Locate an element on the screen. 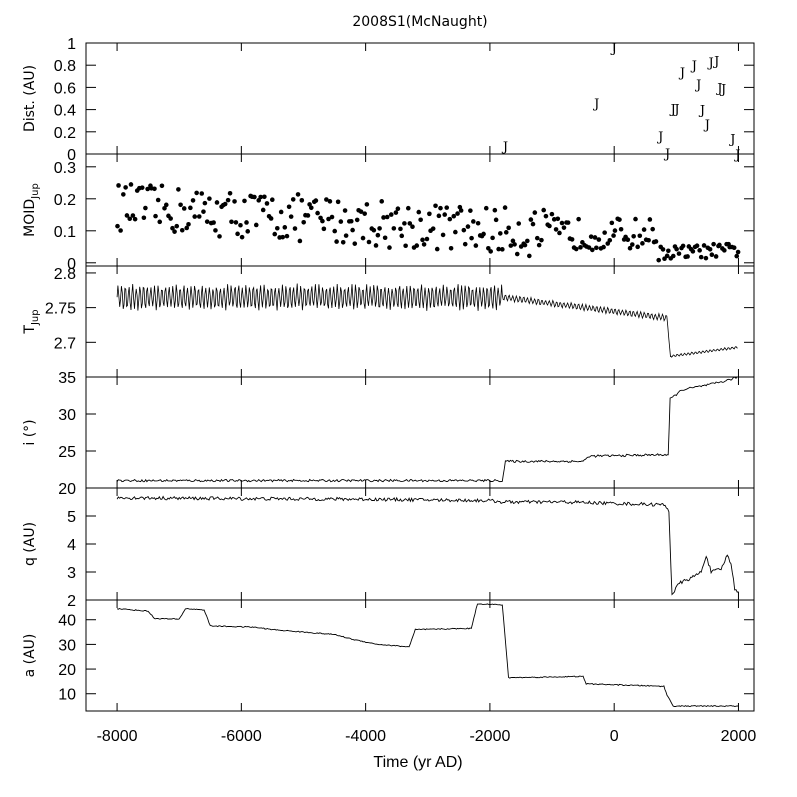 This screenshot has width=797, height=797. incl-line is located at coordinates (427, 430).